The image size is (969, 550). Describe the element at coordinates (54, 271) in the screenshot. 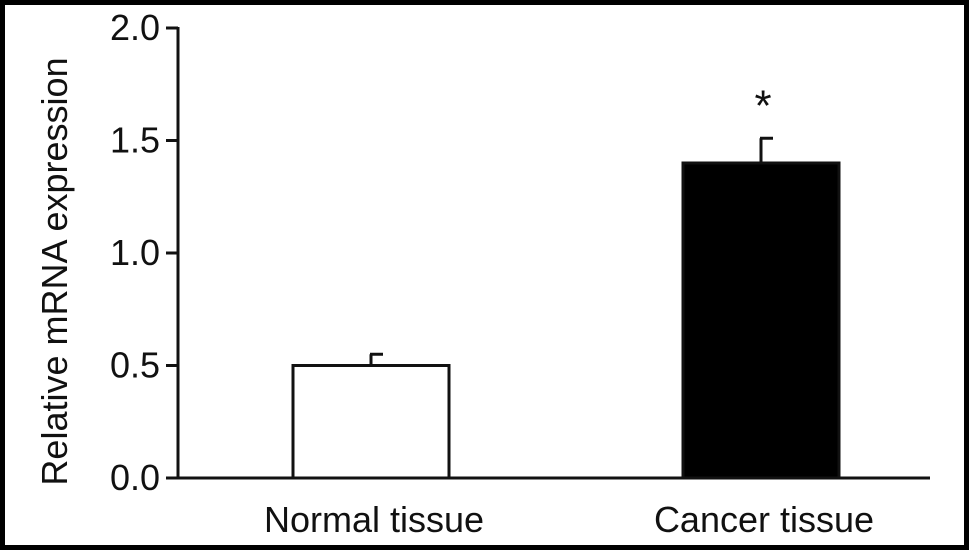

I see `y-axis-title: Relative mRNA expression` at that location.